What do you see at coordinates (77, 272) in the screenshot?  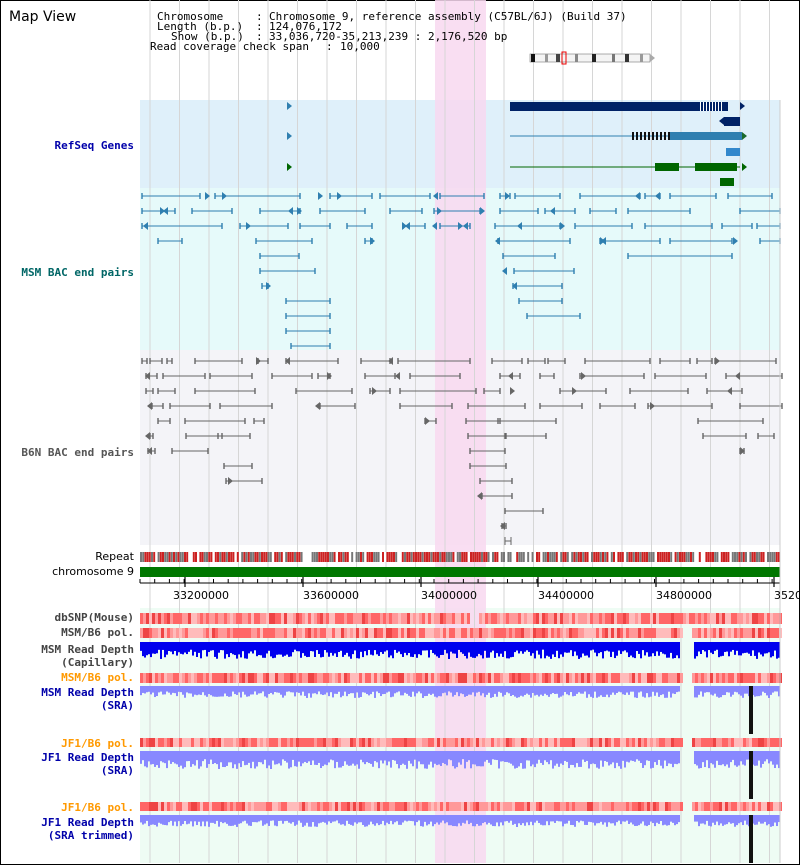 I see `msm-bac-label: MSM BAC end pairs` at bounding box center [77, 272].